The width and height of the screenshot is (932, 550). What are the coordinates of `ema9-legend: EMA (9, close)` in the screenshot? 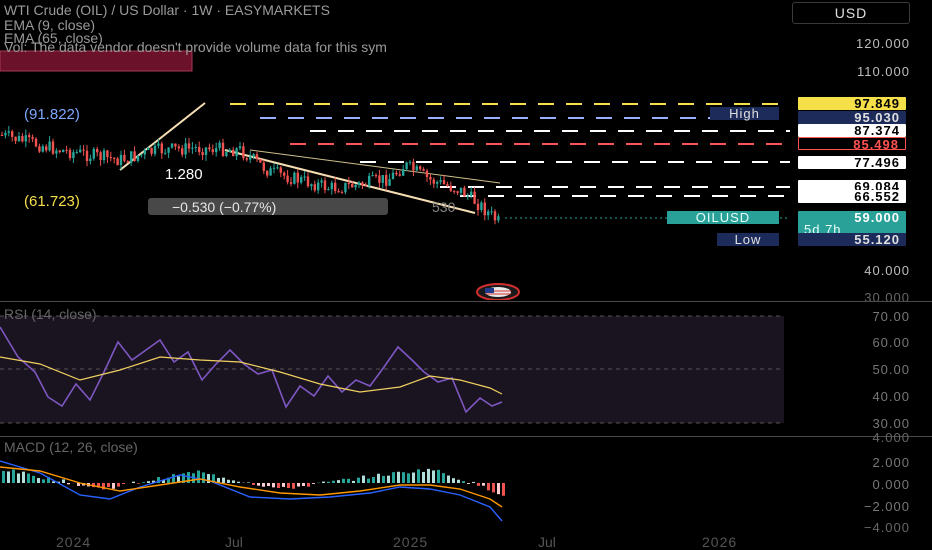 It's located at (50, 25).